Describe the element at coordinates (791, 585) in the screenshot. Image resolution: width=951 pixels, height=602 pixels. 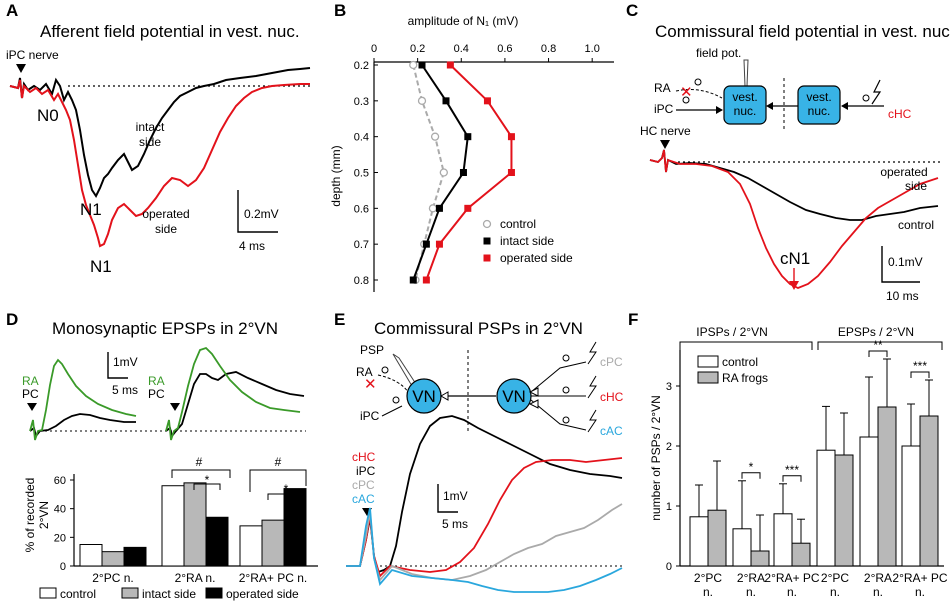
I see `f-x-label: 2°RA+ PC n.` at that location.